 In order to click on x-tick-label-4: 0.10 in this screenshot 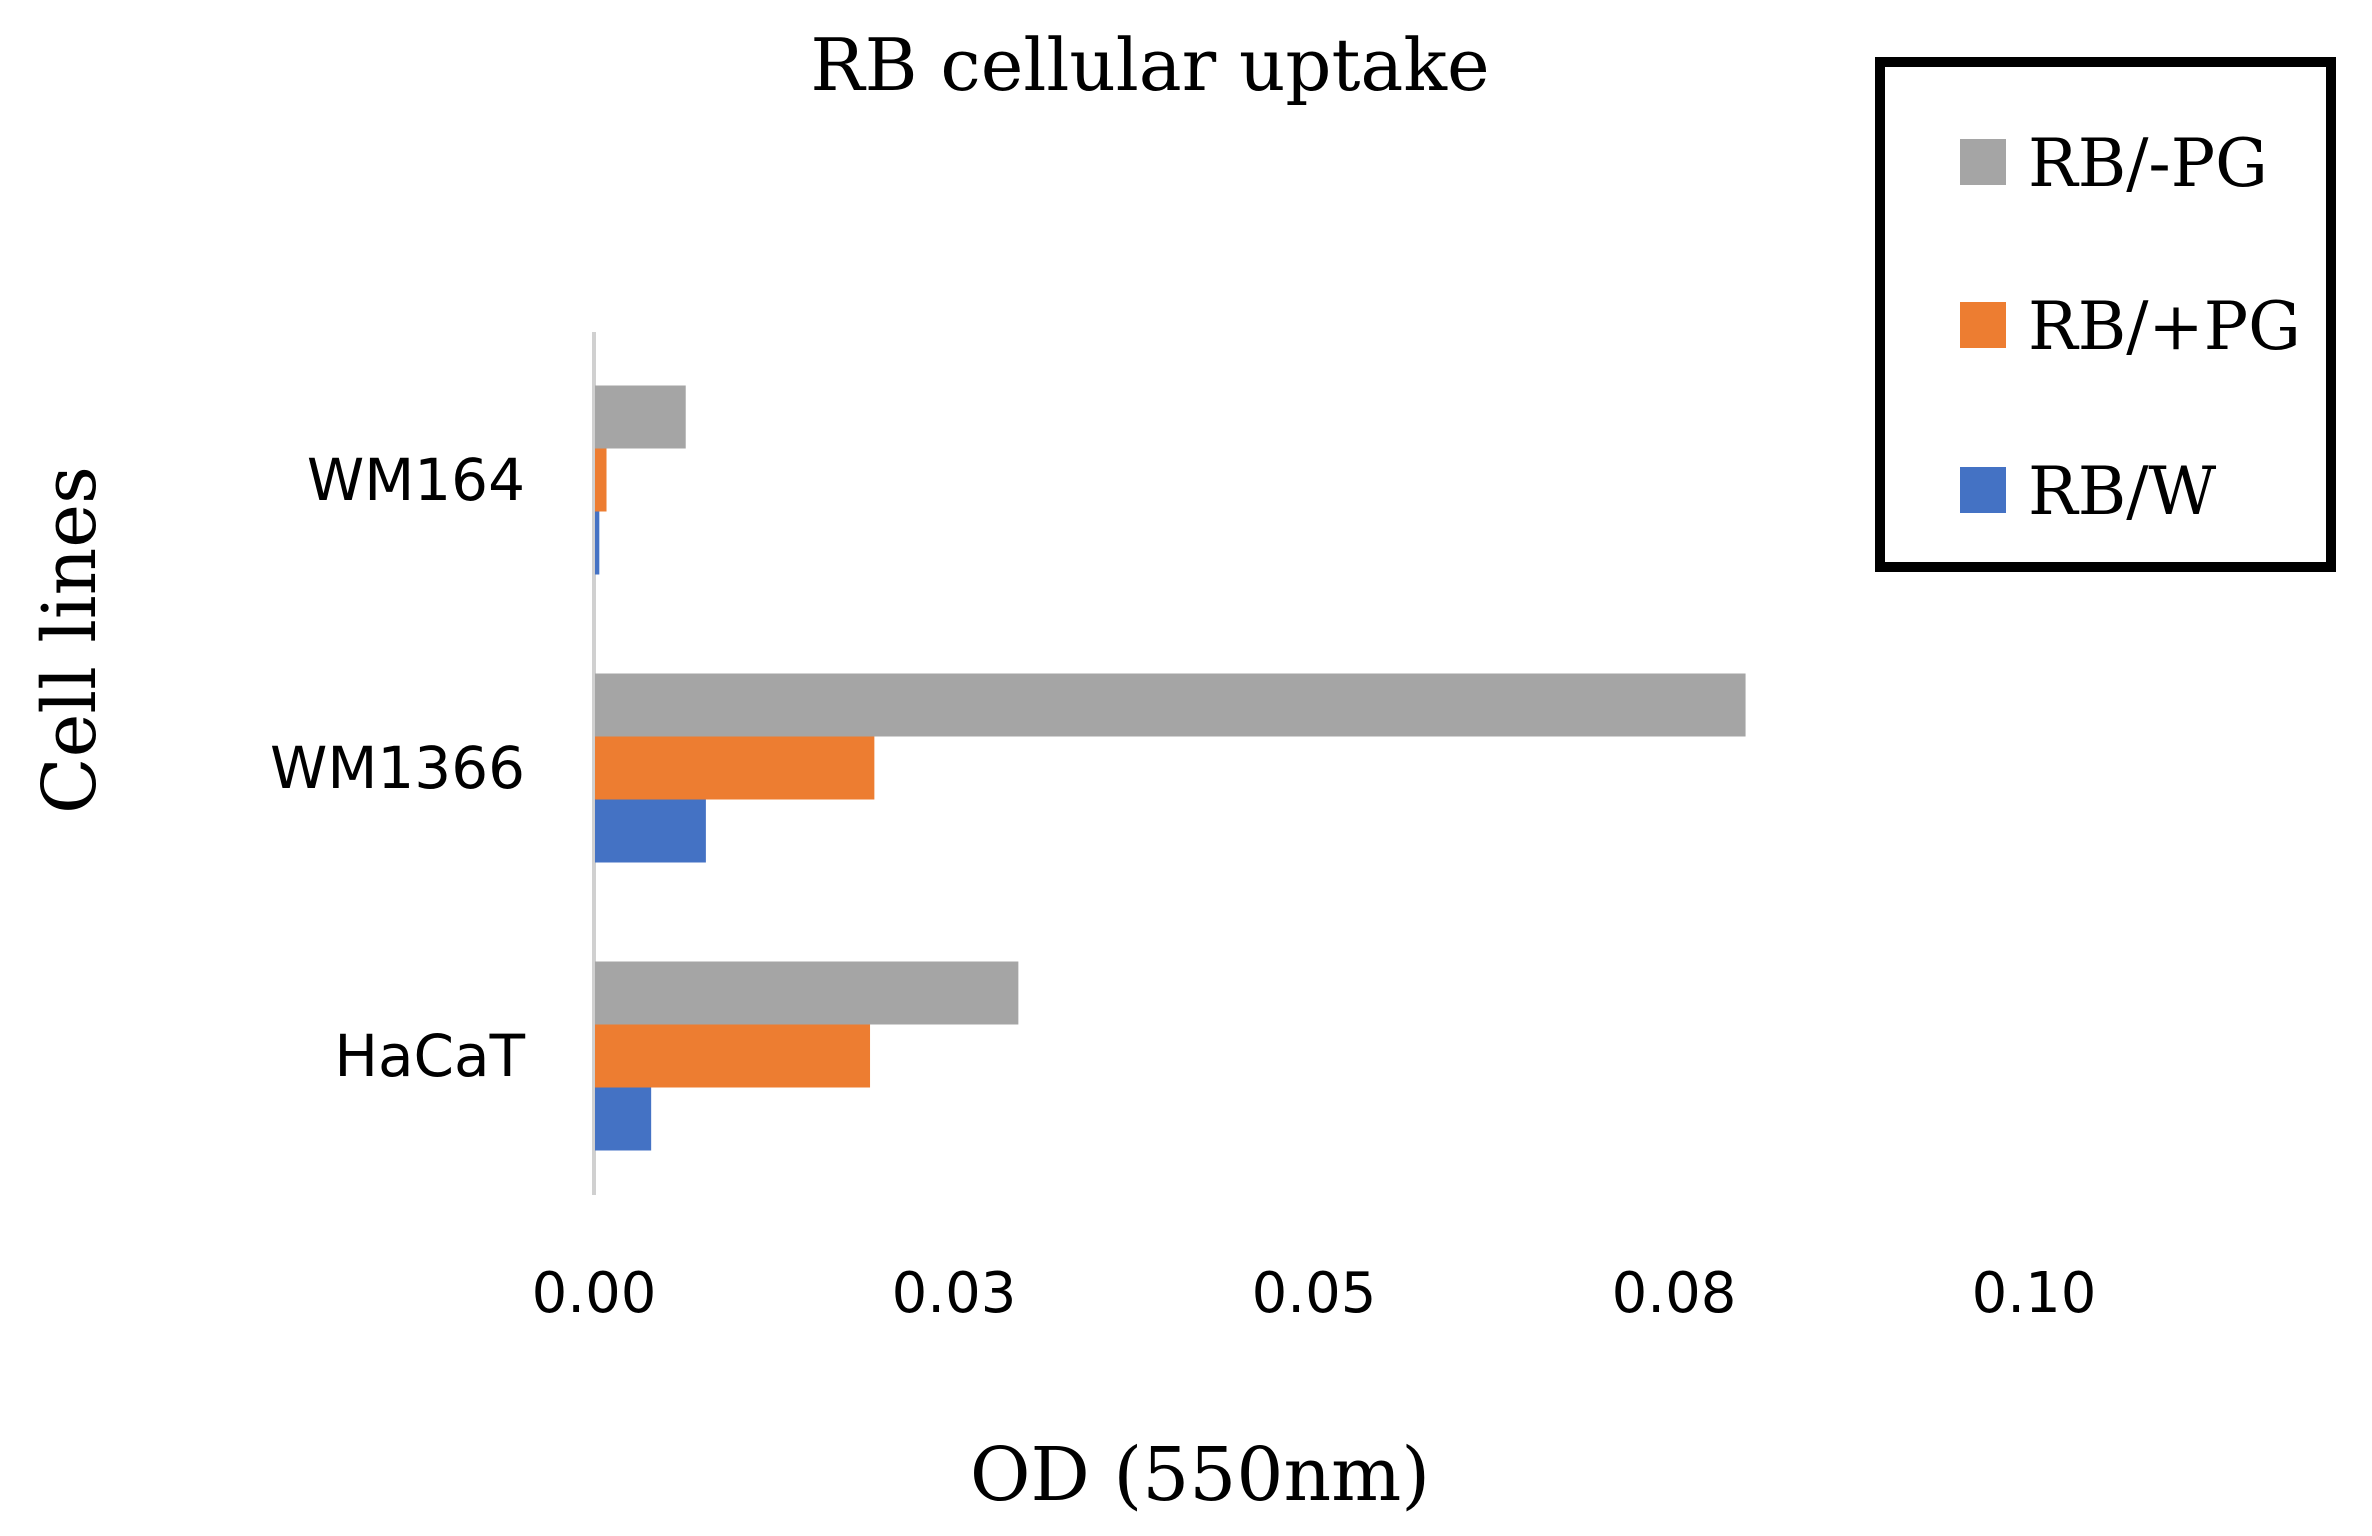, I will do `click(2034, 1293)`.